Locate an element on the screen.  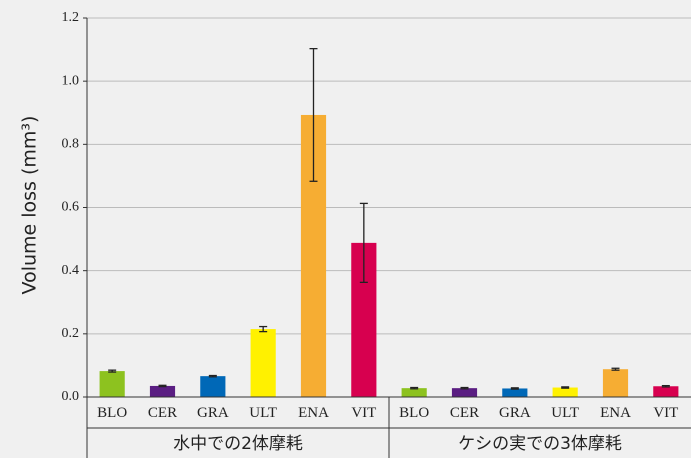
y-tick-label: 0.6 is located at coordinates (71, 207).